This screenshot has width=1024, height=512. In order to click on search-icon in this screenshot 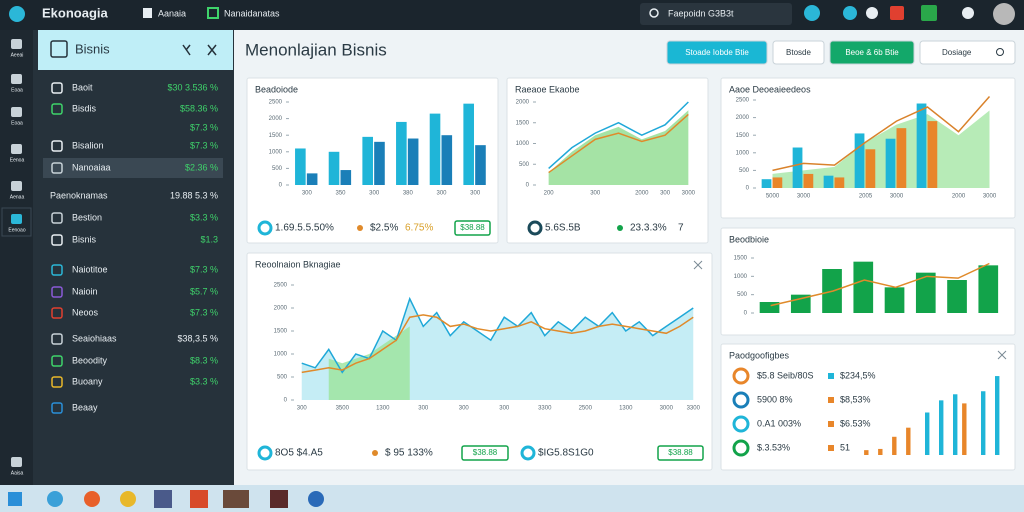, I will do `click(1000, 52)`.